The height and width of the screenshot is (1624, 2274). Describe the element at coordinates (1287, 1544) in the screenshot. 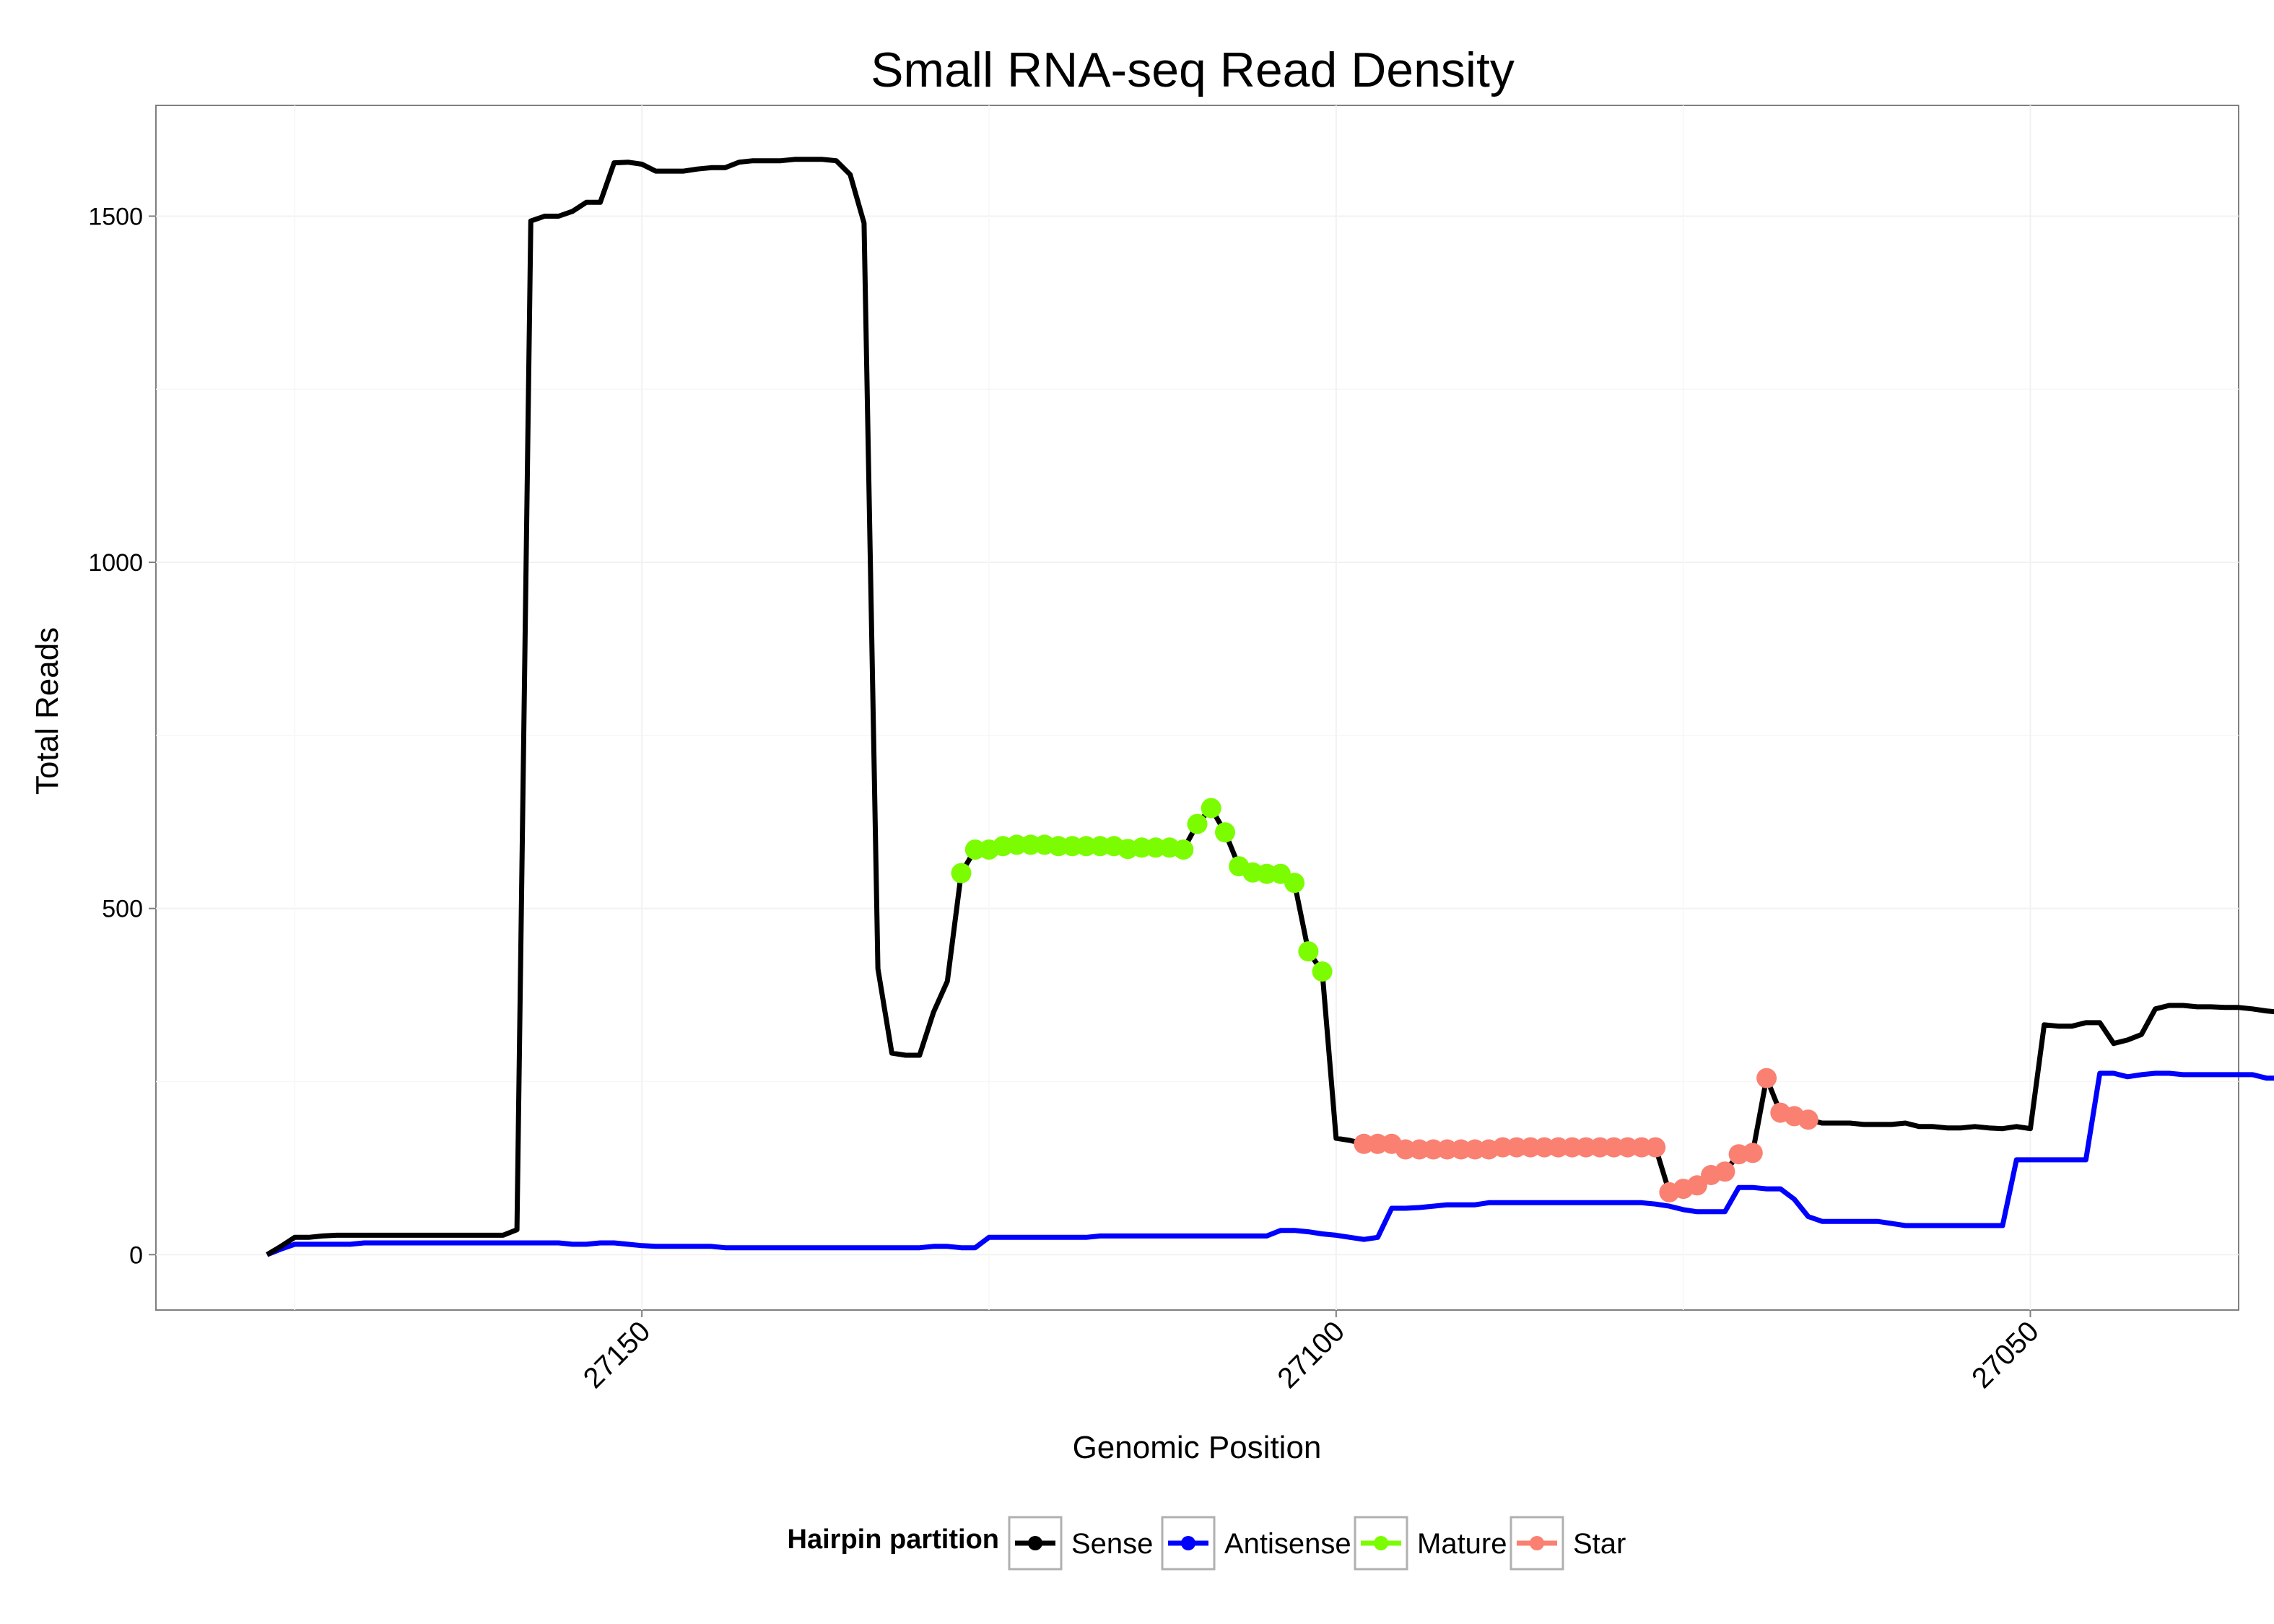

I see `legend-label-antisense: Antisense` at that location.